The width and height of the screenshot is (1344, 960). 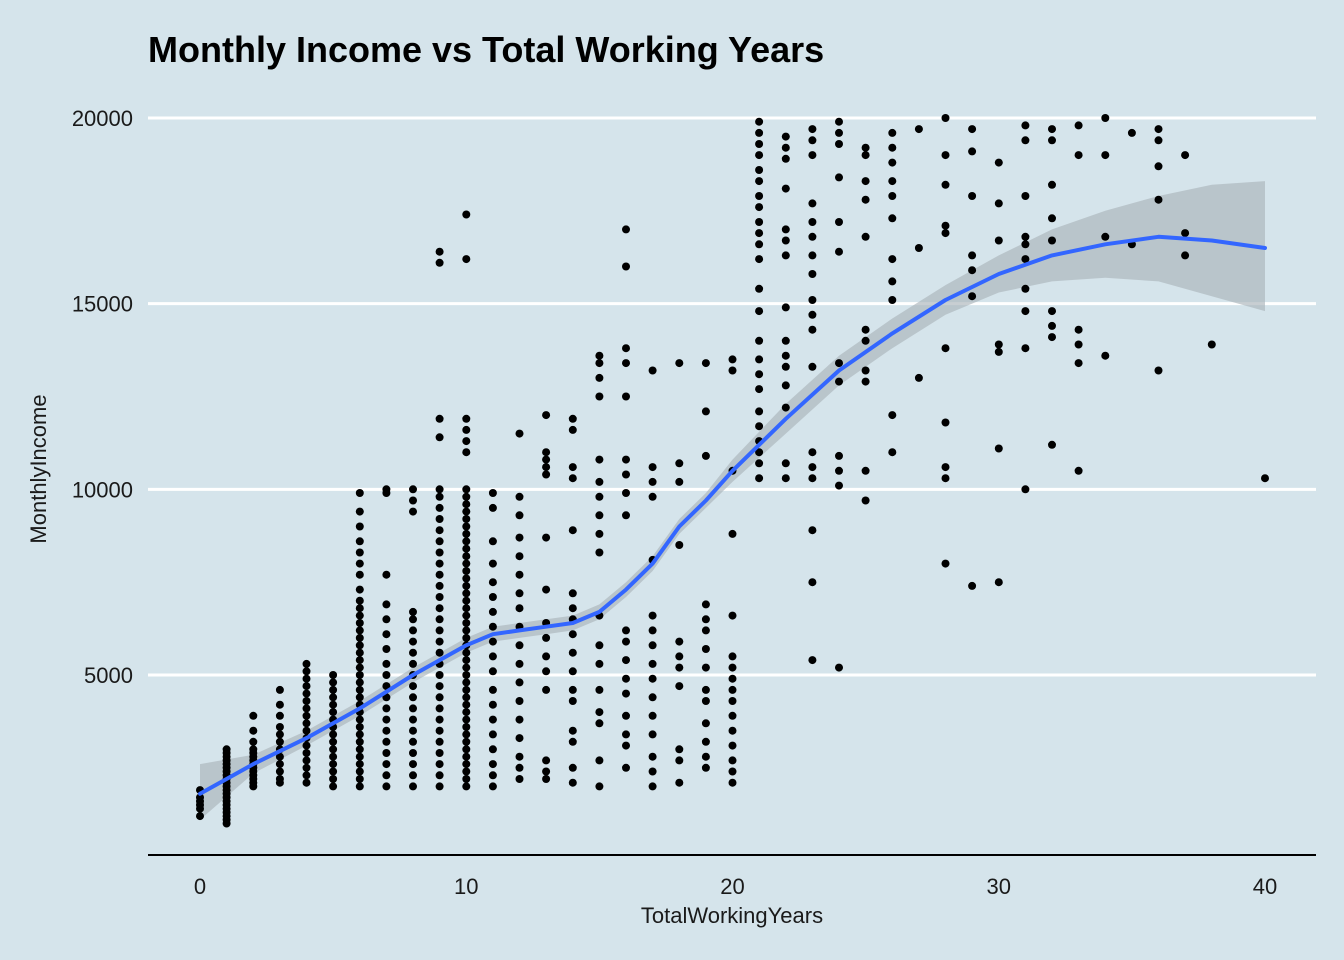 I want to click on x-axis-title: TotalWorkingYears, so click(x=732, y=915).